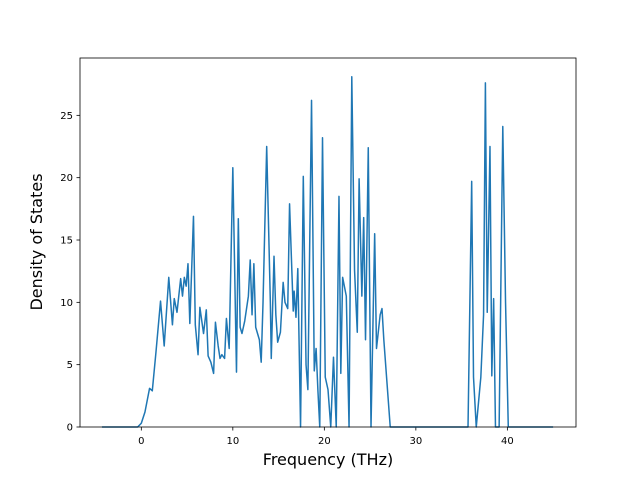 The image size is (640, 480). Describe the element at coordinates (70, 428) in the screenshot. I see `y-tick-label: 0` at that location.